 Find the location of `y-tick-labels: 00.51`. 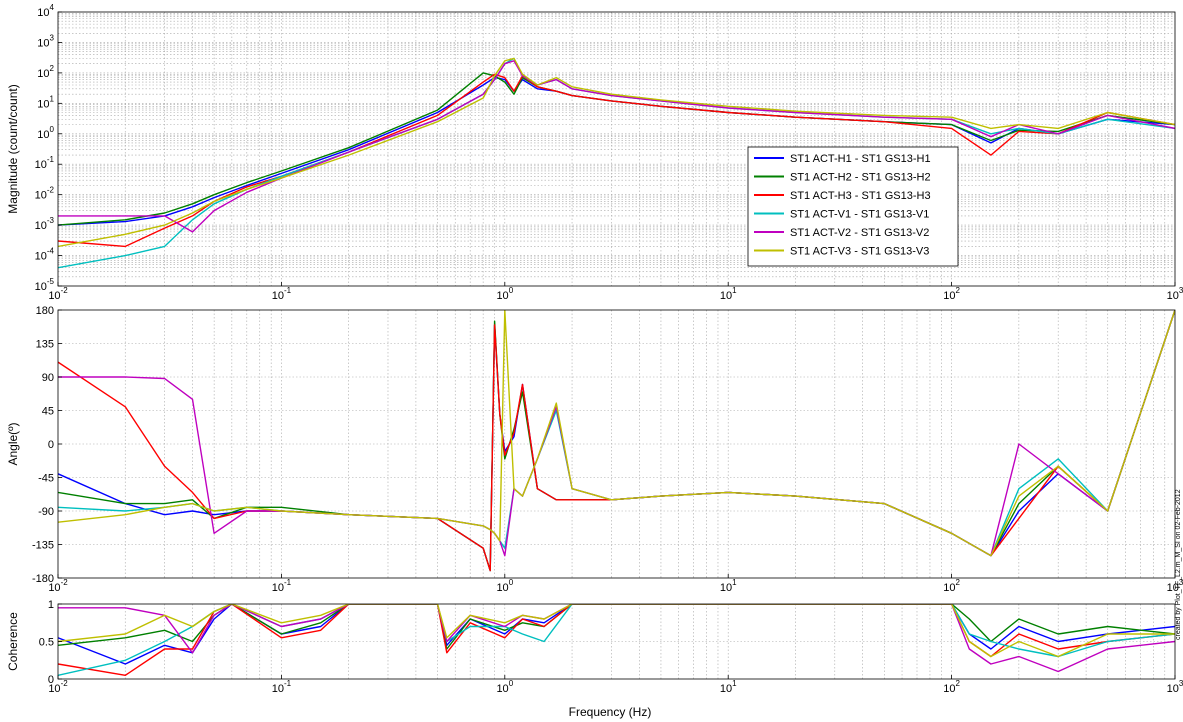

y-tick-labels: 00.51 is located at coordinates (50, 642).